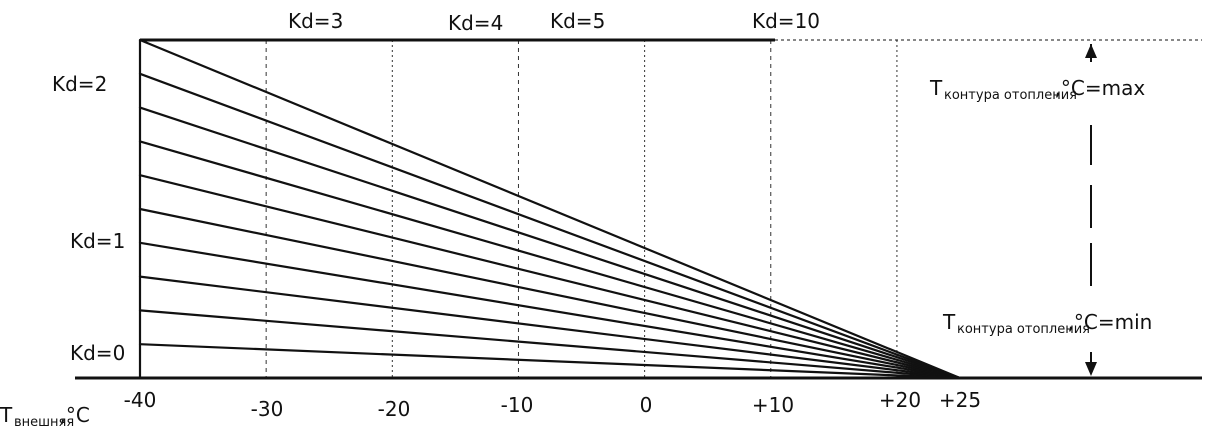 This screenshot has height=427, width=1208. I want to click on y-axis-label-min-sub: контура отопления, so click(1023, 329).